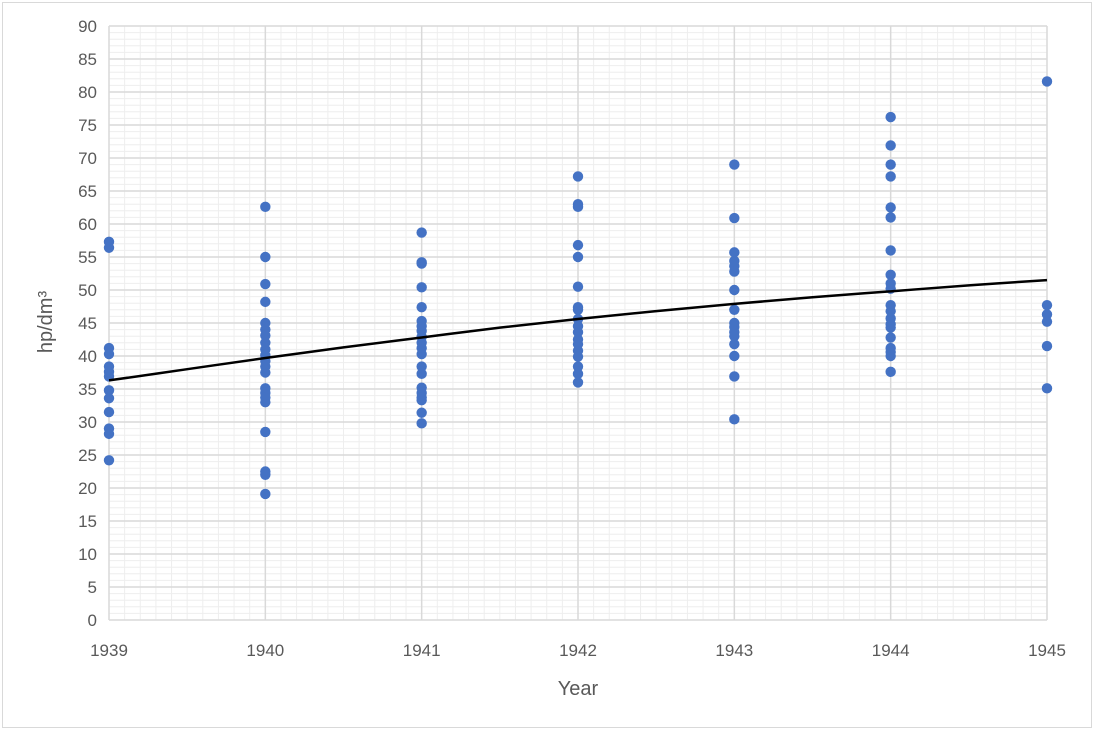 Image resolution: width=1096 pixels, height=732 pixels. What do you see at coordinates (87, 488) in the screenshot?
I see `y-tick-label: 20` at bounding box center [87, 488].